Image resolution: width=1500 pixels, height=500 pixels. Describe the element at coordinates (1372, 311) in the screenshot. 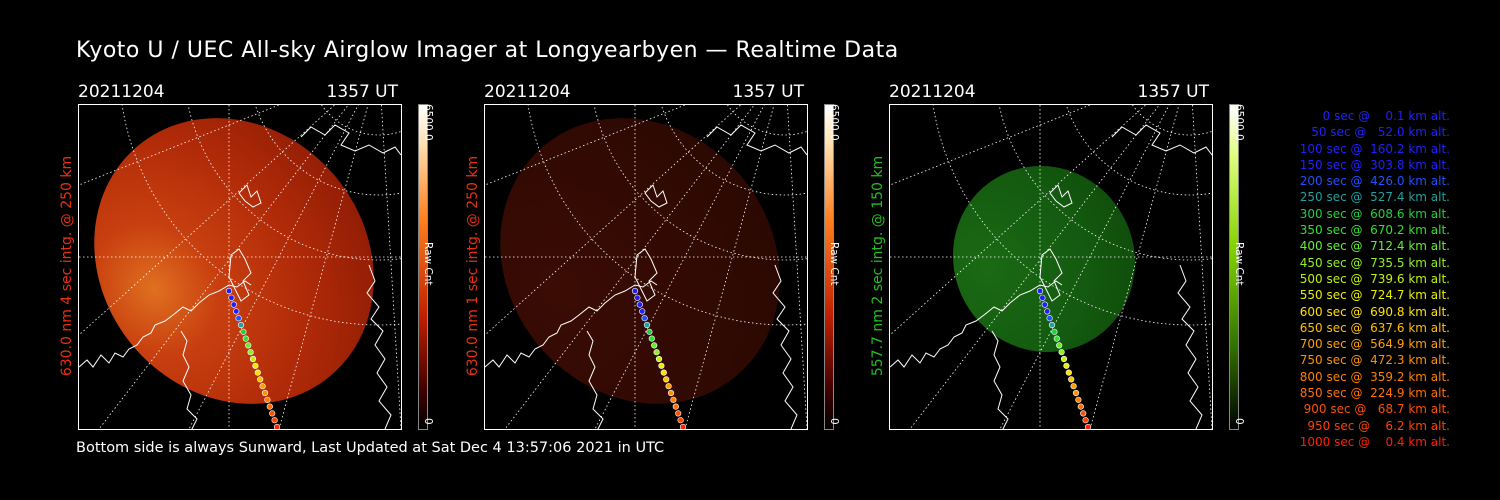

I see `legend-entry: 600 sec @ 690.8 km alt.` at that location.